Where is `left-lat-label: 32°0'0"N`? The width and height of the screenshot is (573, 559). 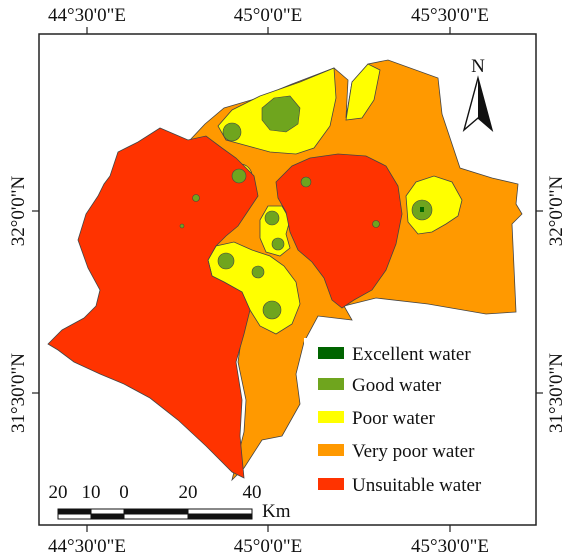
left-lat-label: 32°0'0"N is located at coordinates (18, 210).